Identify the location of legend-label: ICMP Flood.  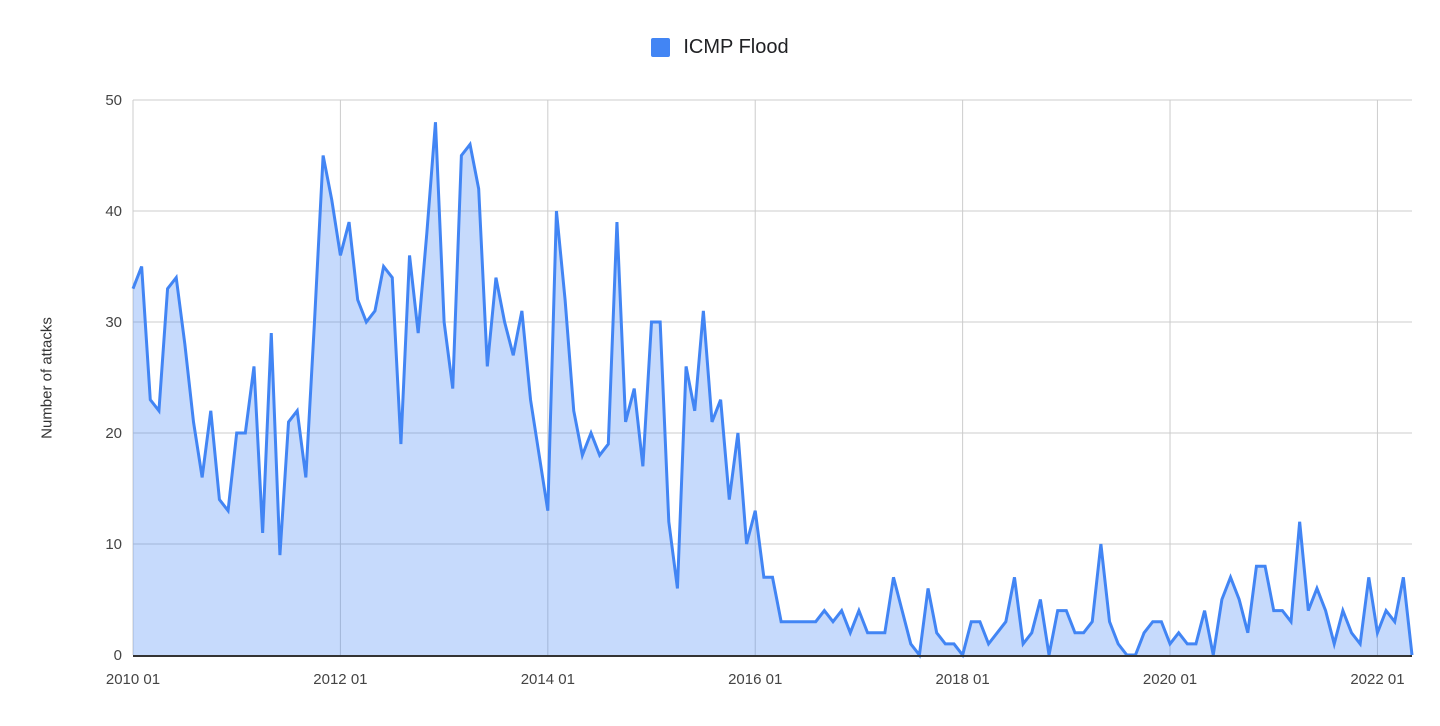
(736, 47).